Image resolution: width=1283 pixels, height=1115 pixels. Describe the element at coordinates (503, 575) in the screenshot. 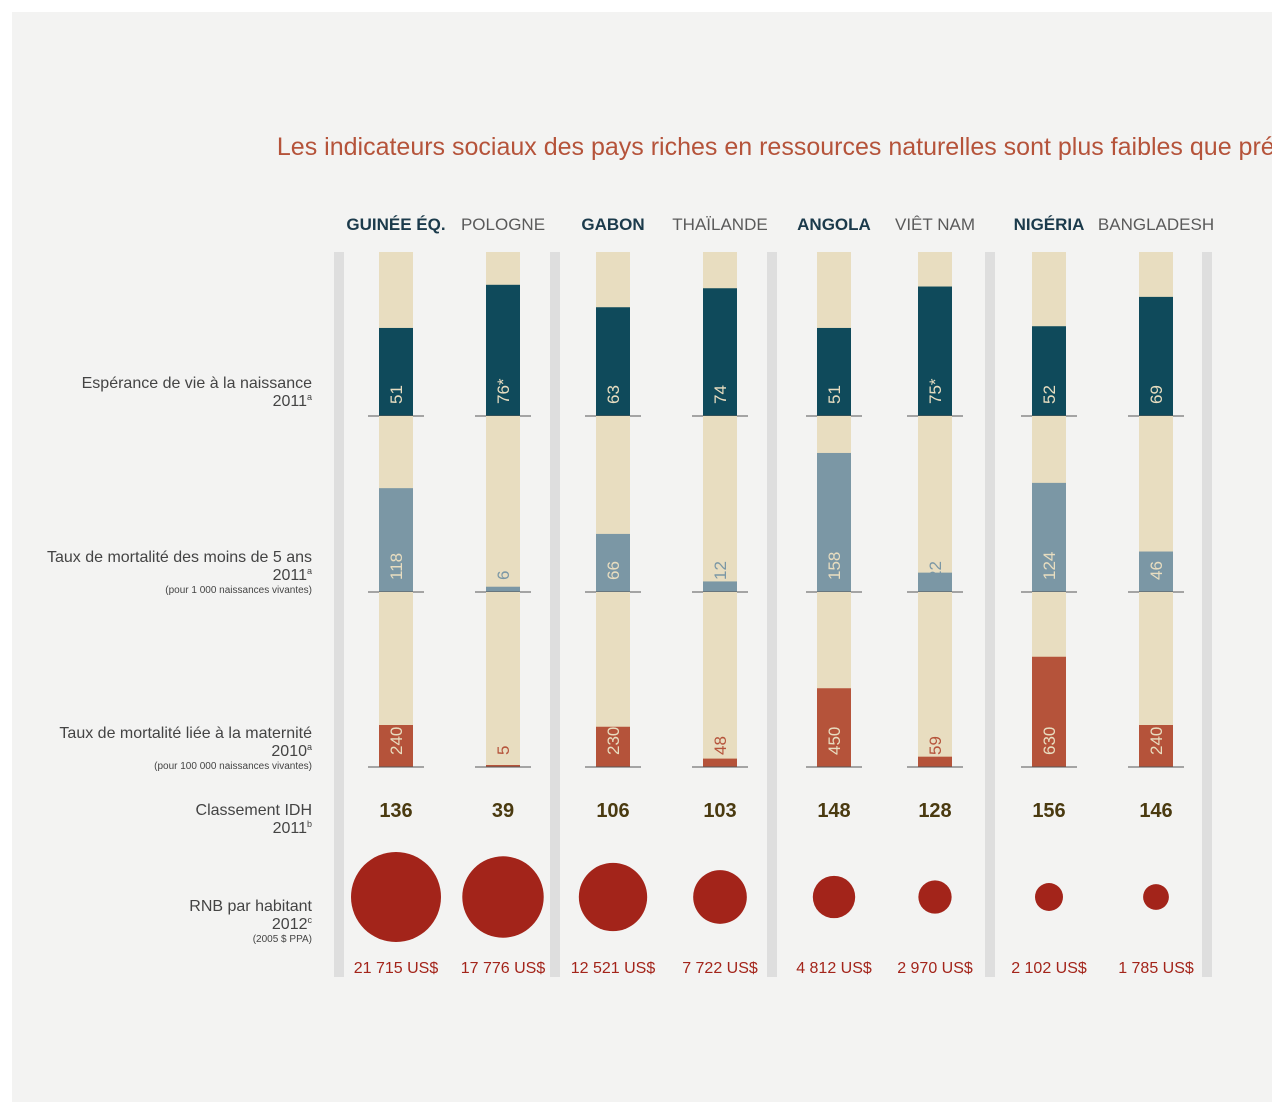

I see `bar-value-label: 6` at that location.